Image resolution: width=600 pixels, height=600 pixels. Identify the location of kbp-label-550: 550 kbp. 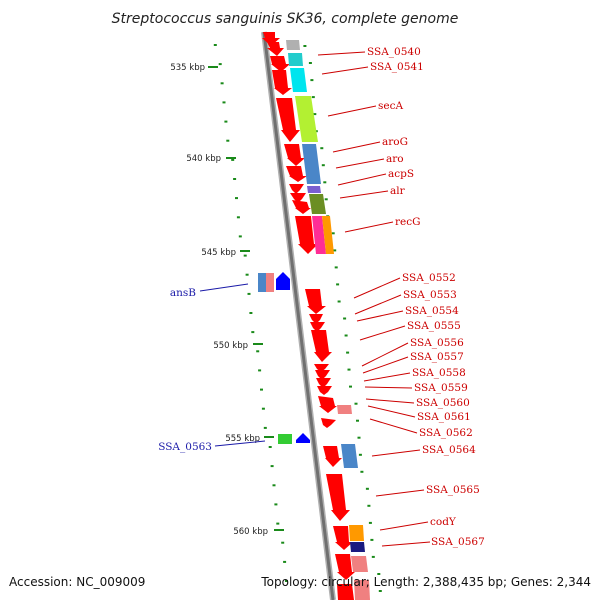
(230, 346).